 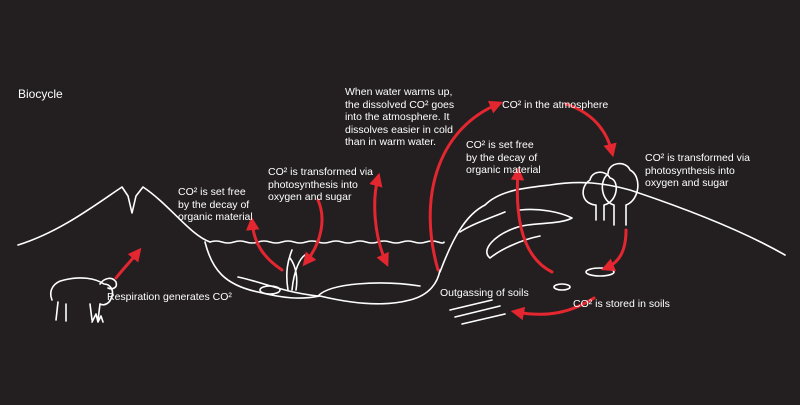 I want to click on river-lower, so click(x=513, y=243).